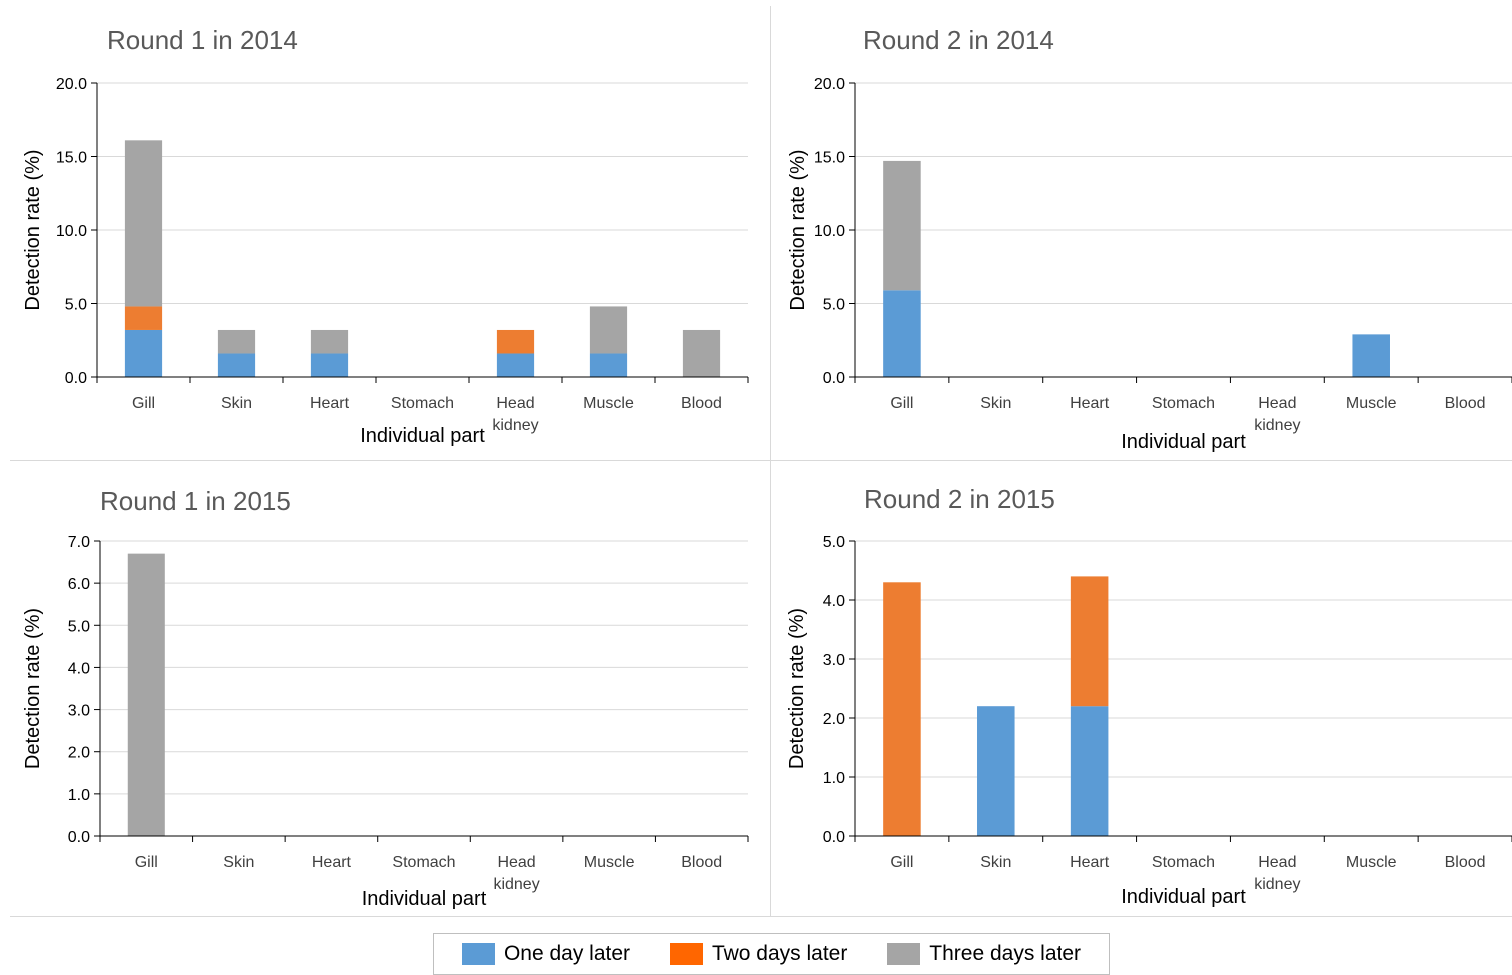  What do you see at coordinates (79, 542) in the screenshot?
I see `y-tick-label: 7.0` at bounding box center [79, 542].